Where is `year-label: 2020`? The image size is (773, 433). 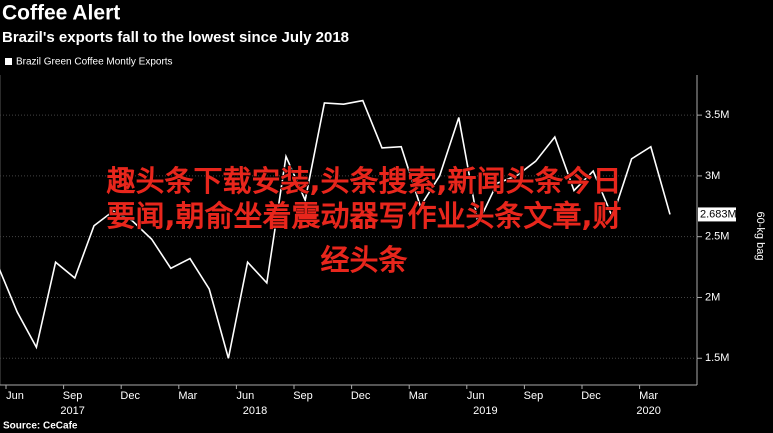
year-label: 2020 is located at coordinates (648, 411).